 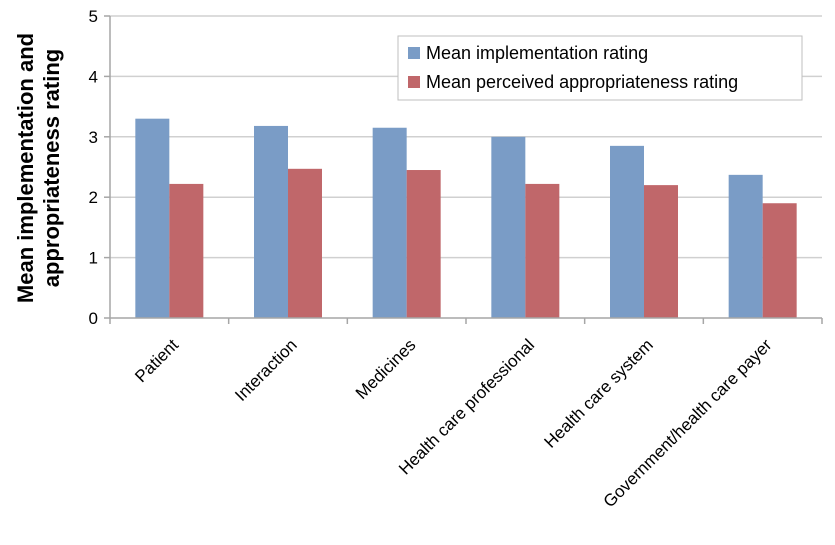 What do you see at coordinates (414, 82) in the screenshot?
I see `legend-swatch-appropriateness` at bounding box center [414, 82].